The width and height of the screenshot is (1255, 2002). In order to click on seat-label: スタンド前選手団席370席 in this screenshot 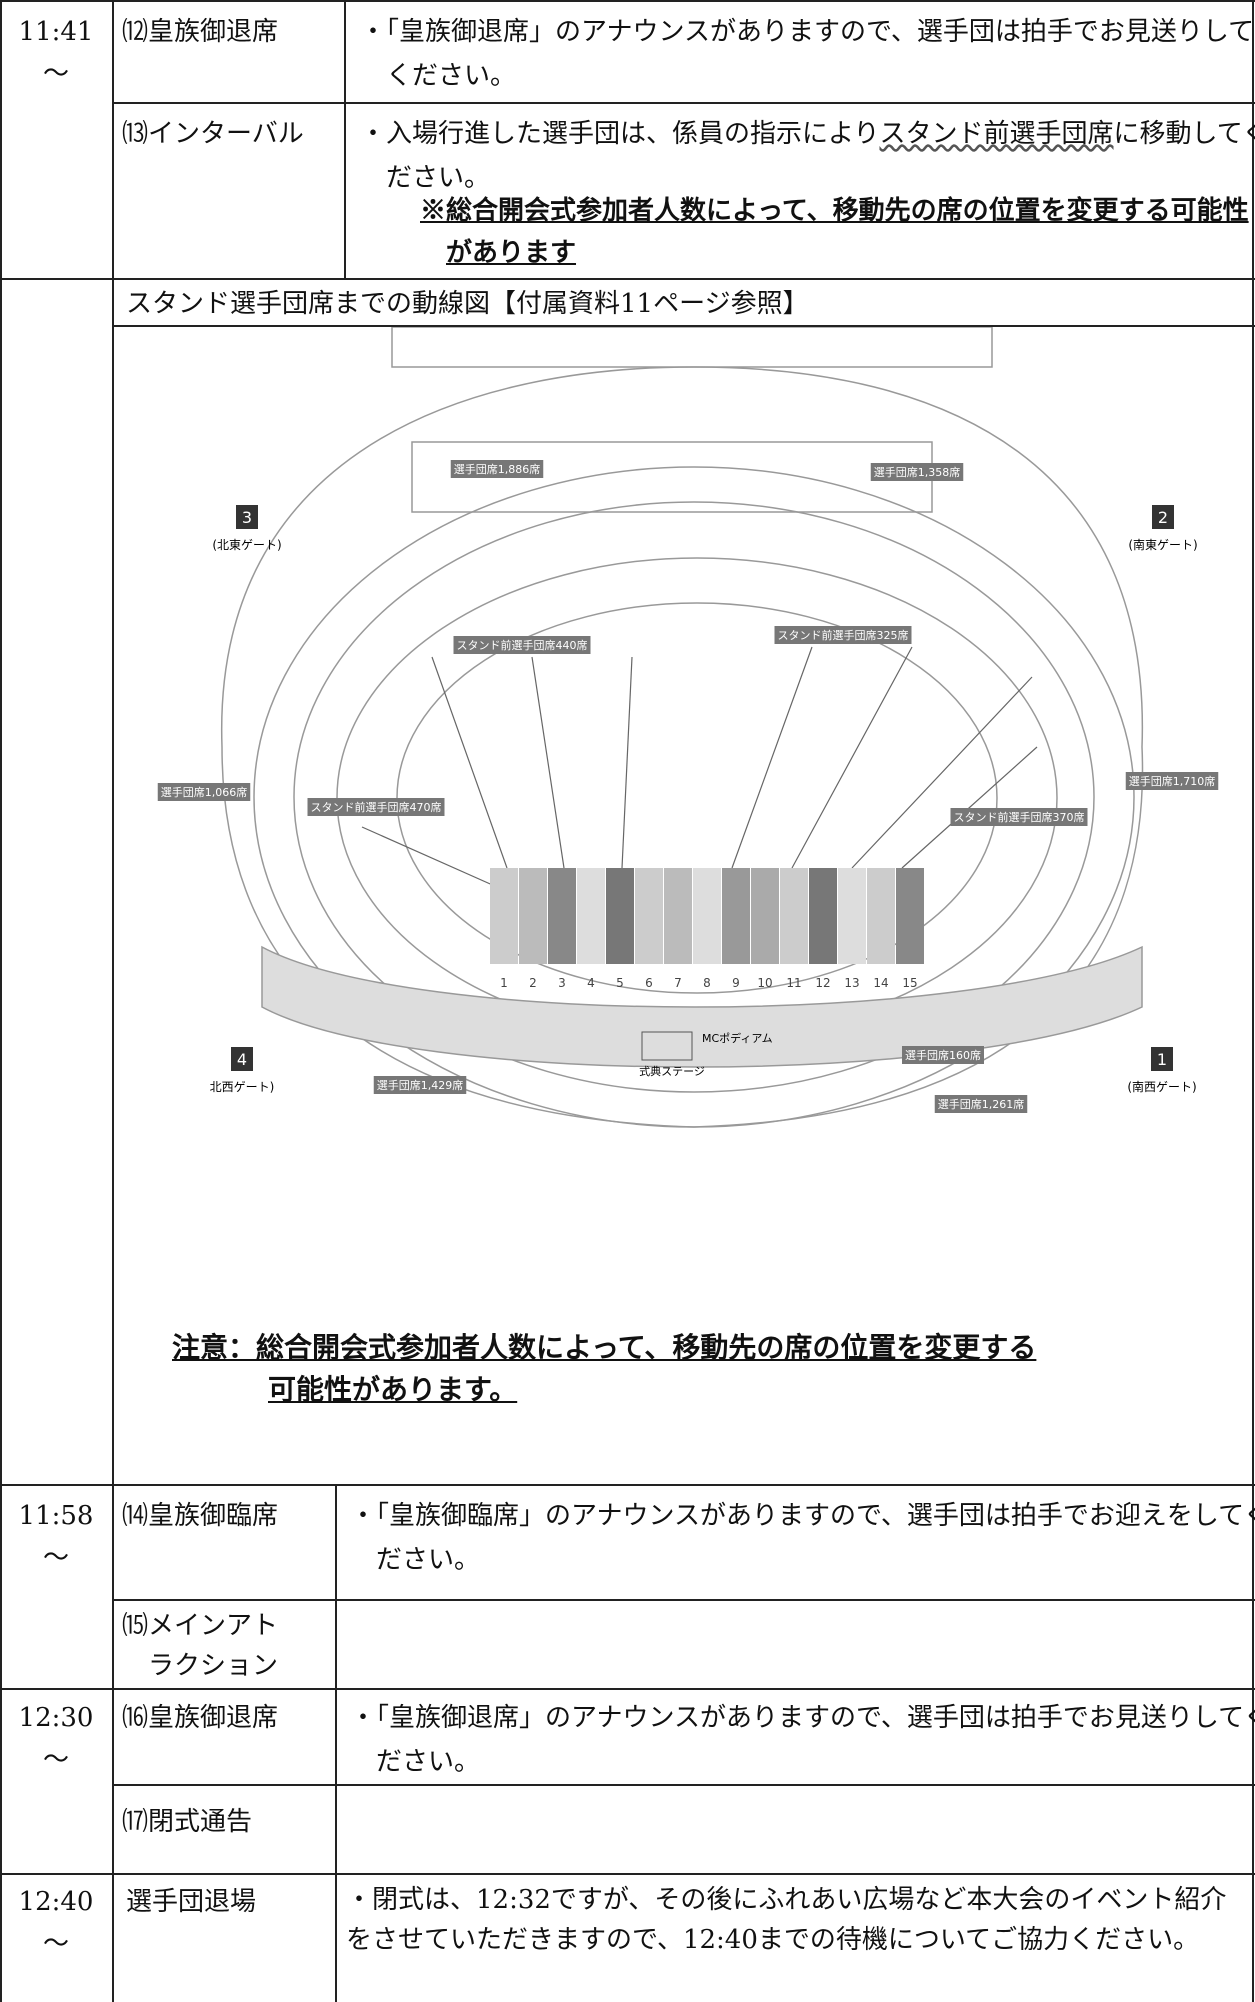, I will do `click(1019, 817)`.